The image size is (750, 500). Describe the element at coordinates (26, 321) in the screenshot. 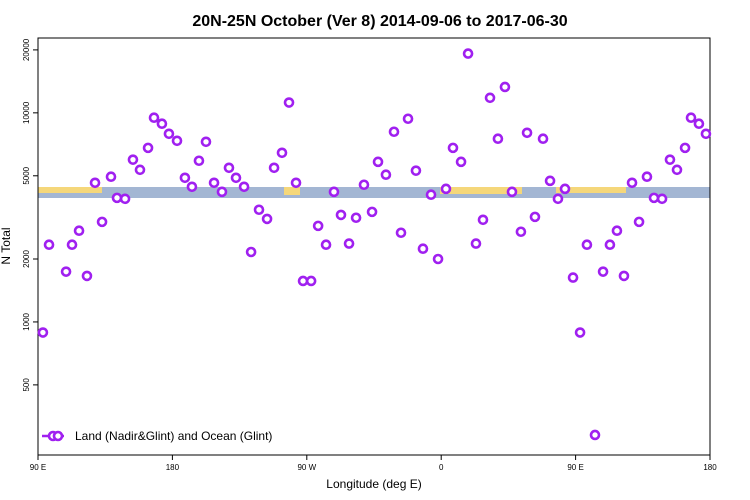

I see `y-tick-label: 1000` at that location.